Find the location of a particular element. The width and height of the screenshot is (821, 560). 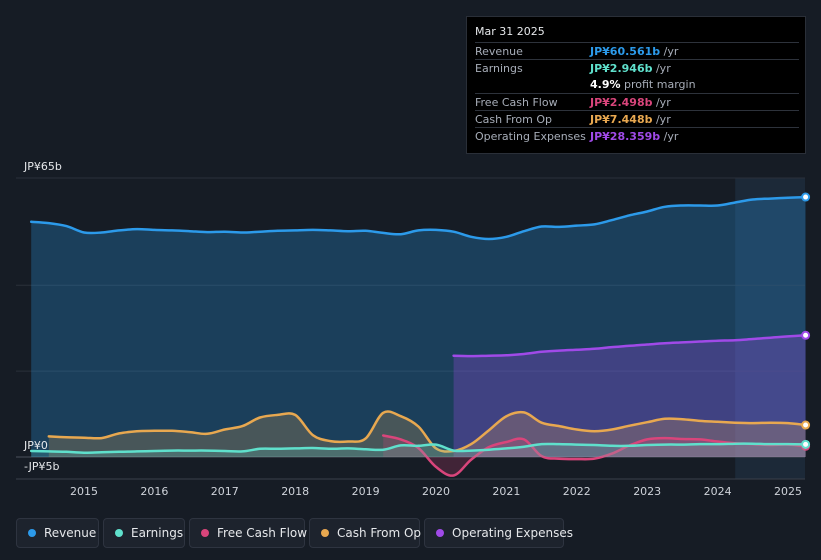

series-end-marker-cfo is located at coordinates (806, 425).